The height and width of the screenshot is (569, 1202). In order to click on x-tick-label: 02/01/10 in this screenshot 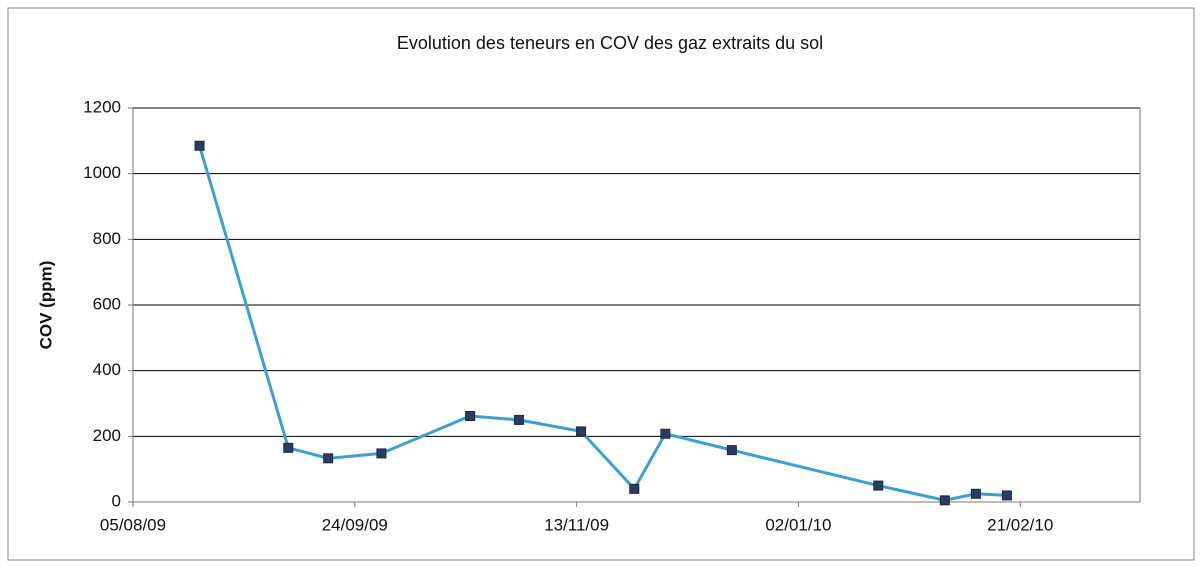, I will do `click(798, 524)`.